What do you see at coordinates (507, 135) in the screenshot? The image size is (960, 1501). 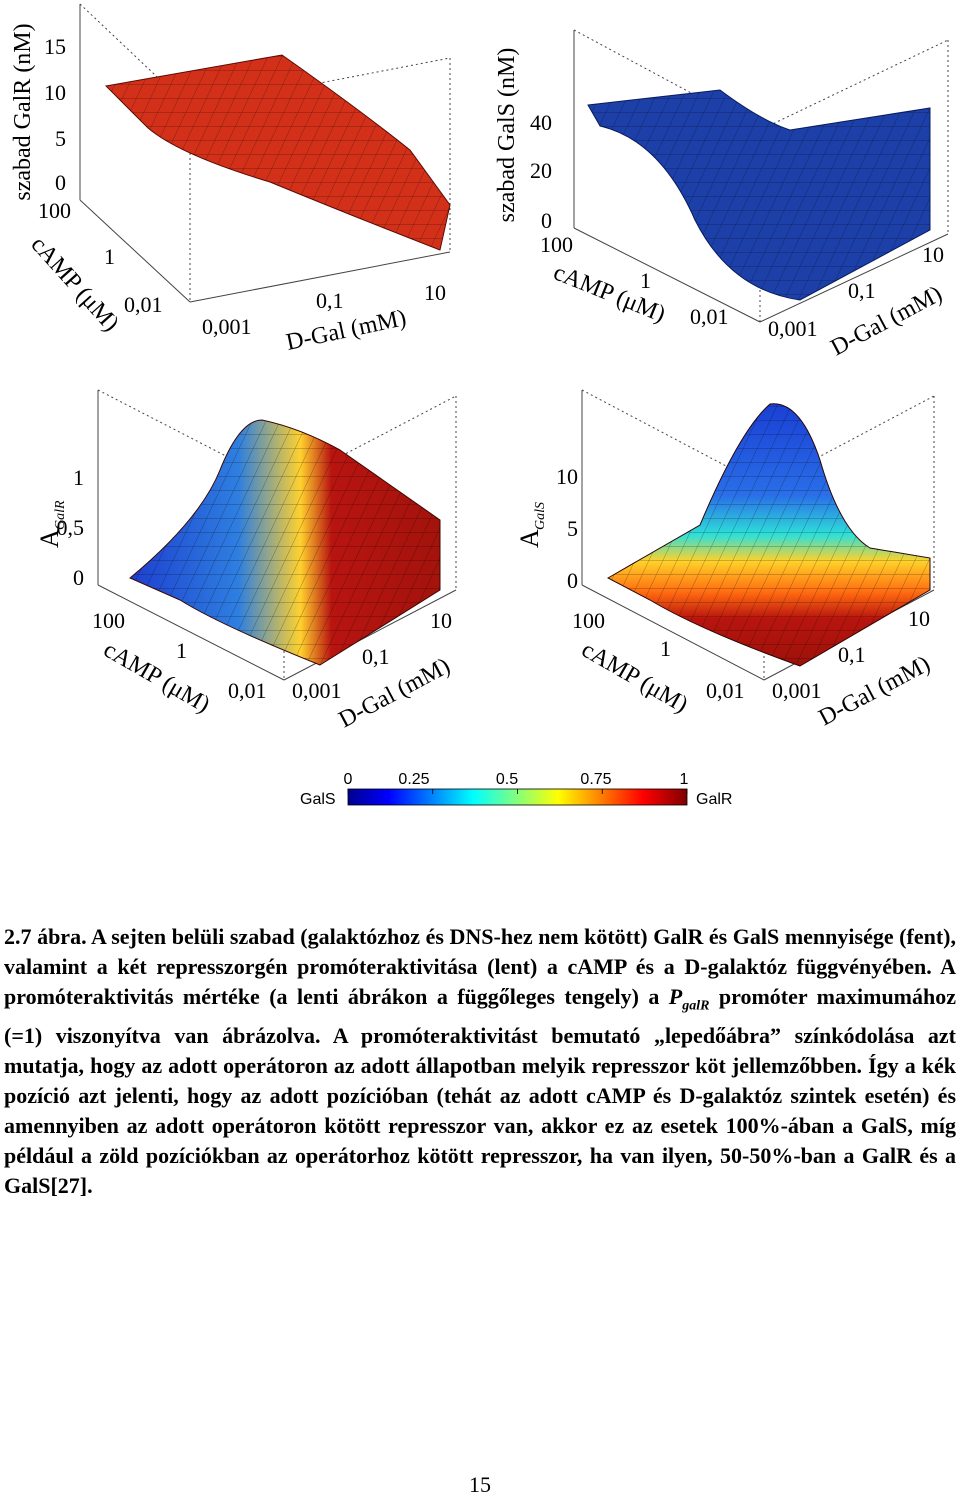 I see `z-axis-label: szabad GalS (nM)` at bounding box center [507, 135].